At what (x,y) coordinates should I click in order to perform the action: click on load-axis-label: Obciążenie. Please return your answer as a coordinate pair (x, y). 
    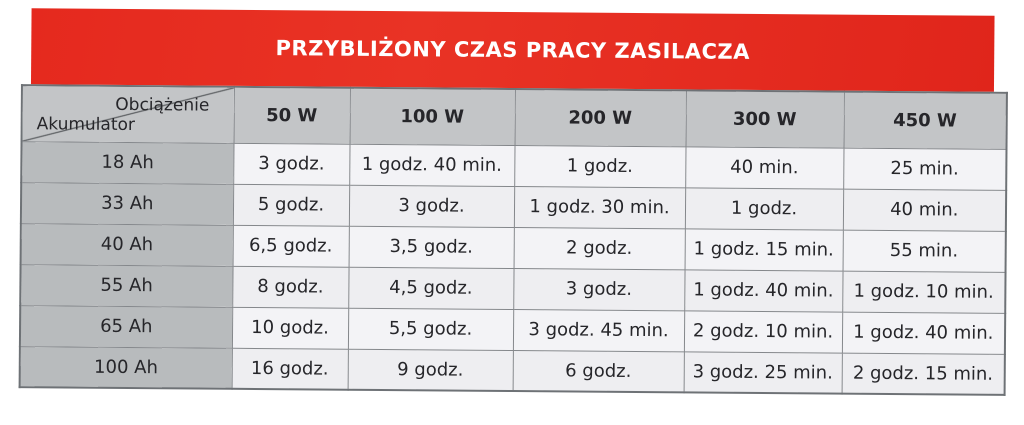
    Looking at the image, I should click on (162, 105).